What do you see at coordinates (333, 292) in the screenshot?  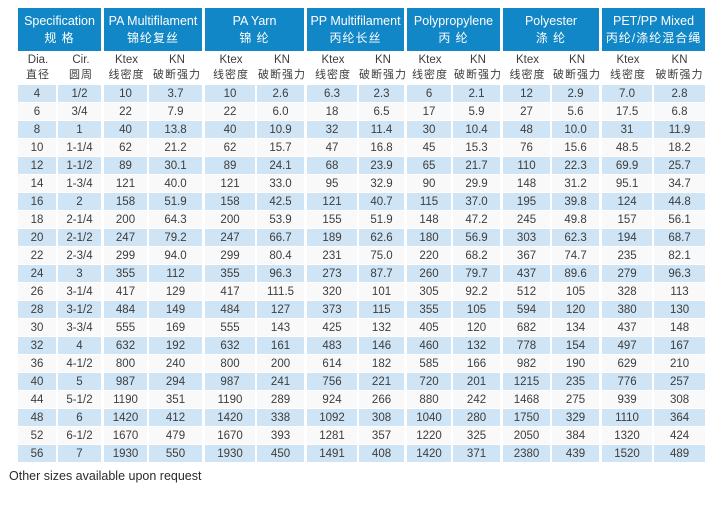 I see `cell: 320` at bounding box center [333, 292].